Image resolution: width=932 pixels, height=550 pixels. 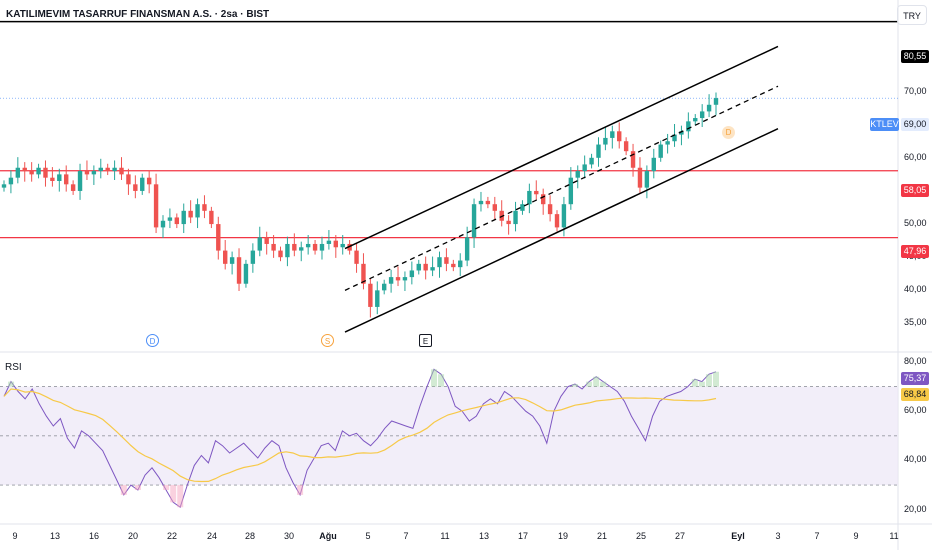 I want to click on price-axis-tick: 50,00, so click(x=915, y=223).